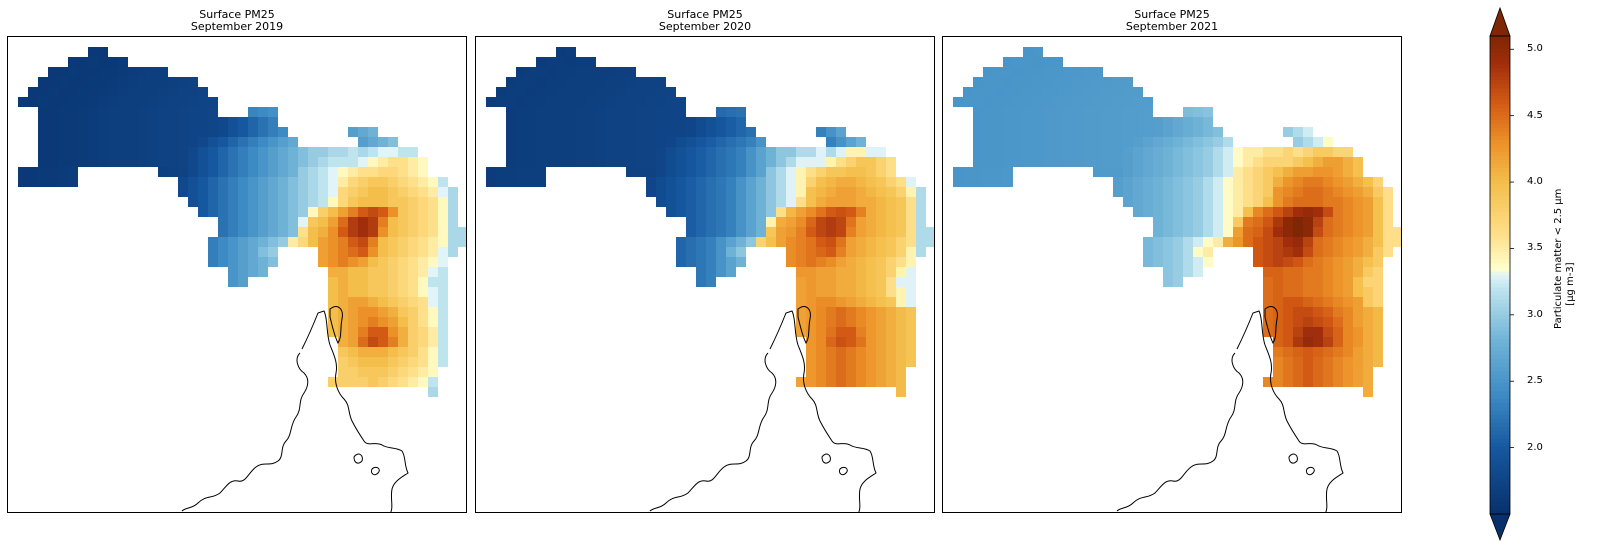 The image size is (1599, 559). What do you see at coordinates (1535, 49) in the screenshot?
I see `colorbar-tick-label: 5.0` at bounding box center [1535, 49].